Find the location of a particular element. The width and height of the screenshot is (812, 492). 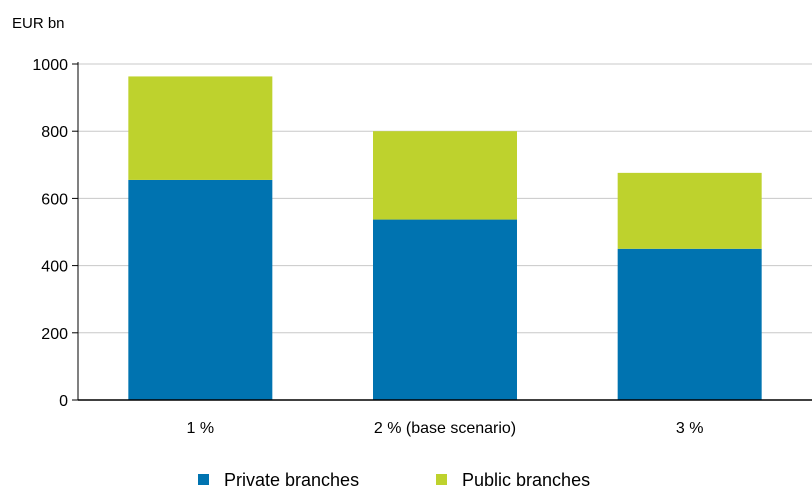

legend: Private branches Public branches is located at coordinates (394, 480).